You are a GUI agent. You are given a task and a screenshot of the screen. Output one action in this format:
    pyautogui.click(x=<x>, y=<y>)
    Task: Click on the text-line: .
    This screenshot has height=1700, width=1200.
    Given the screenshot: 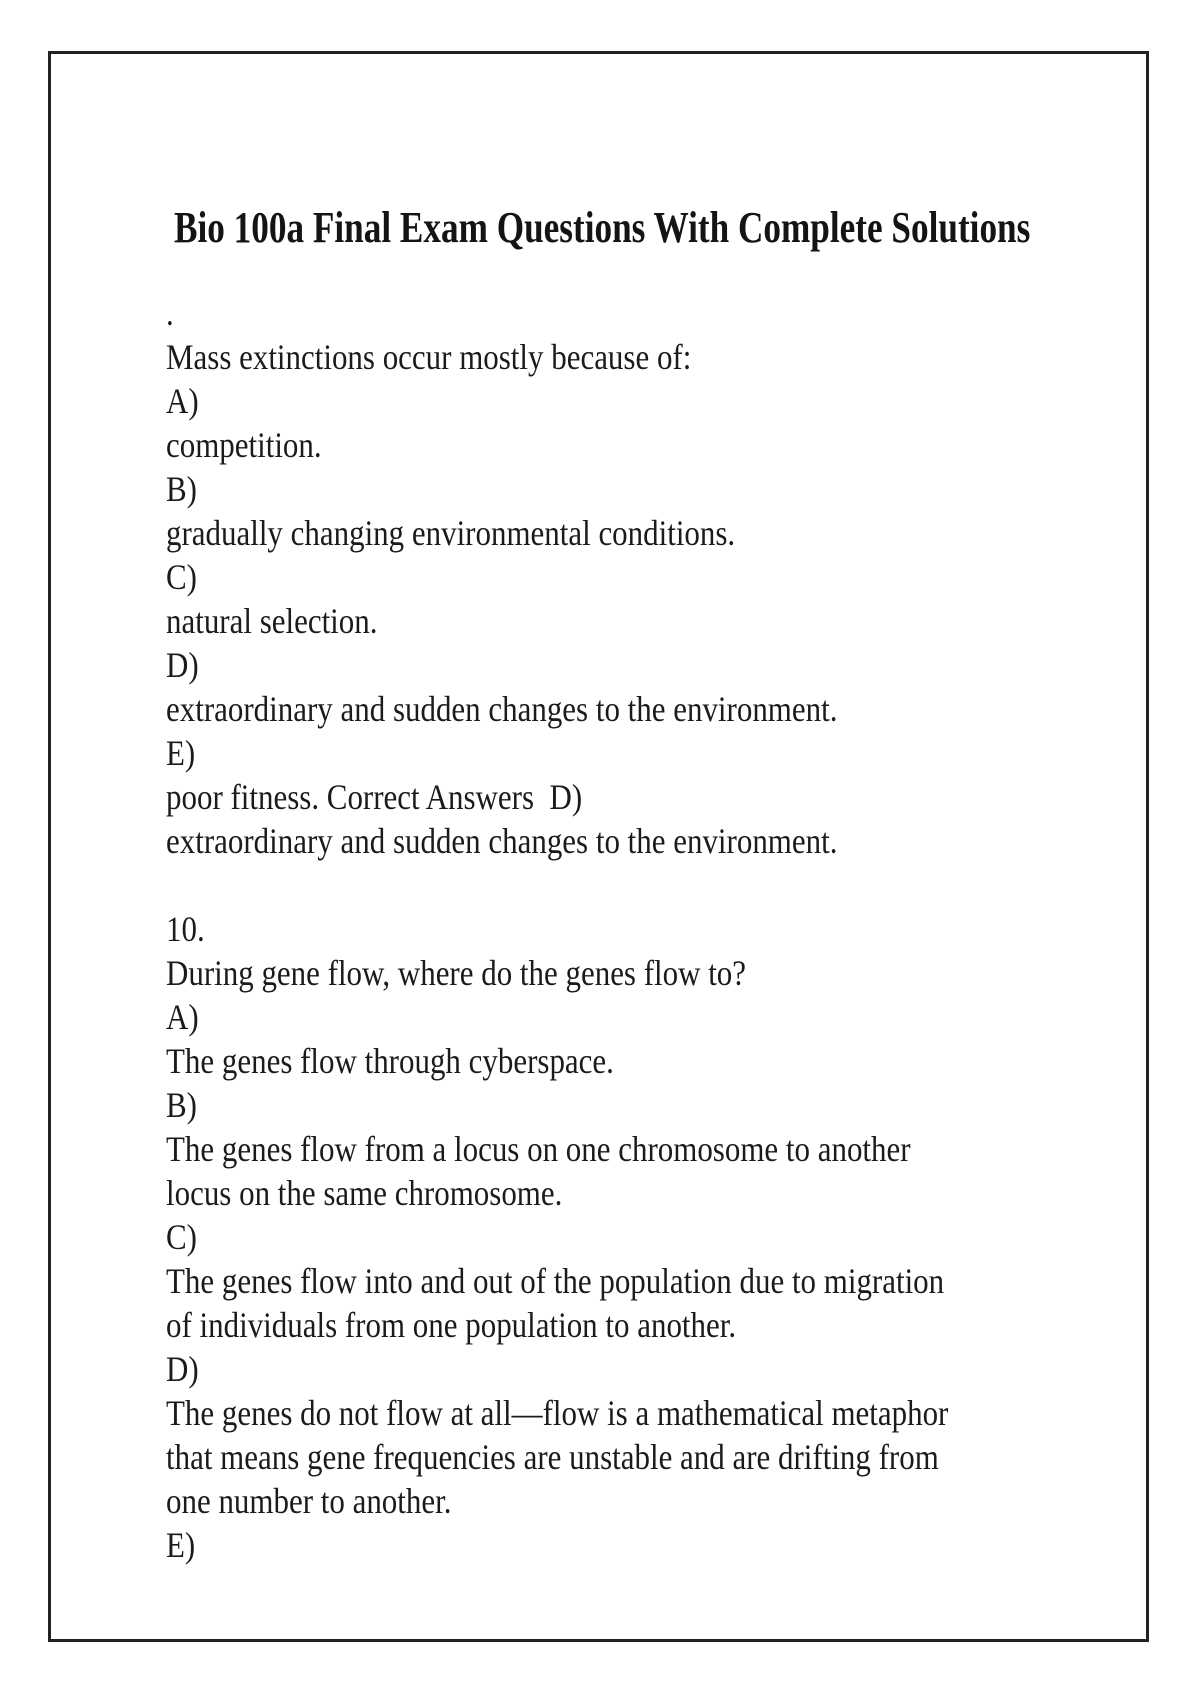 What is the action you would take?
    pyautogui.click(x=603, y=290)
    